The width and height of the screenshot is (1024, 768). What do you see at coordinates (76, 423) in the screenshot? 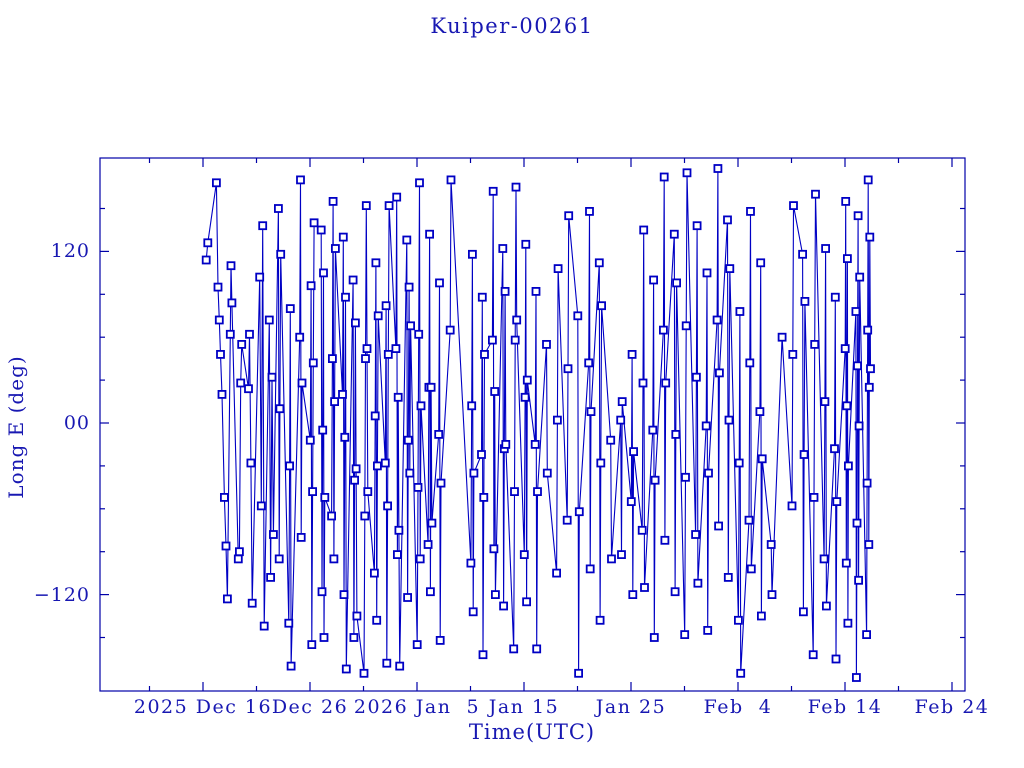
I see `y-tick-label: 00` at bounding box center [76, 423].